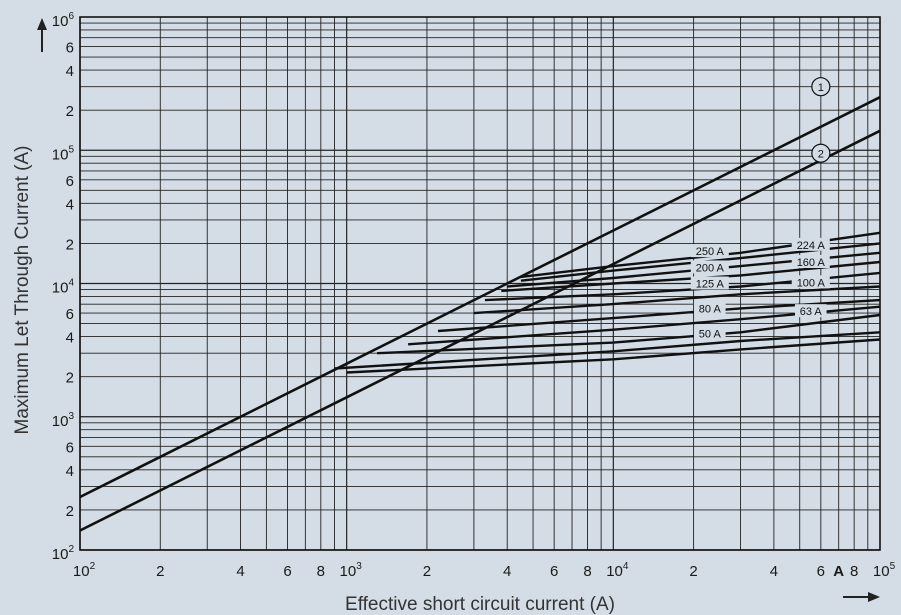  Describe the element at coordinates (874, 597) in the screenshot. I see `x-axis-arrowhead` at that location.